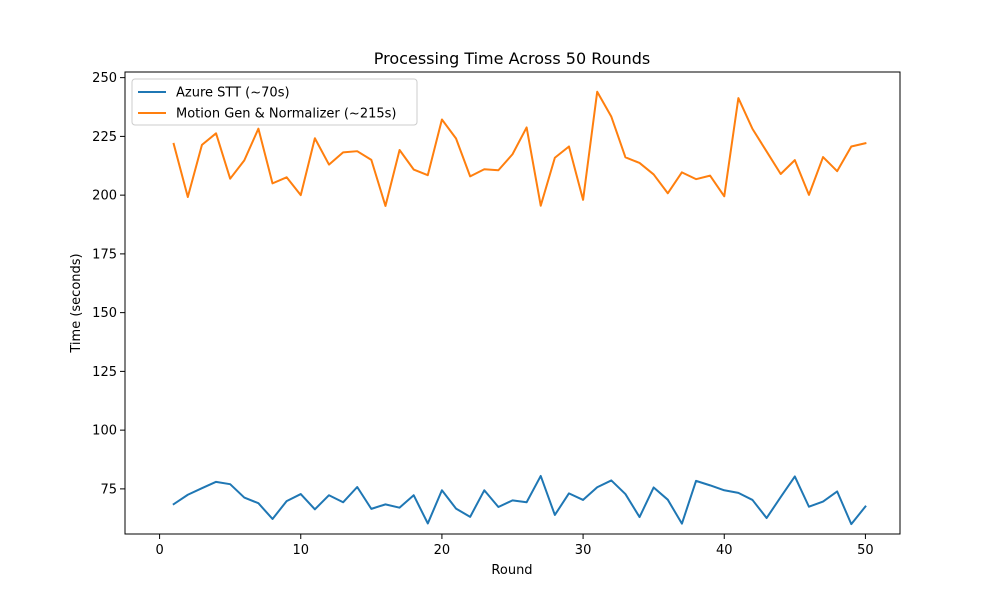  Describe the element at coordinates (104, 78) in the screenshot. I see `y-tick-label: 250` at that location.